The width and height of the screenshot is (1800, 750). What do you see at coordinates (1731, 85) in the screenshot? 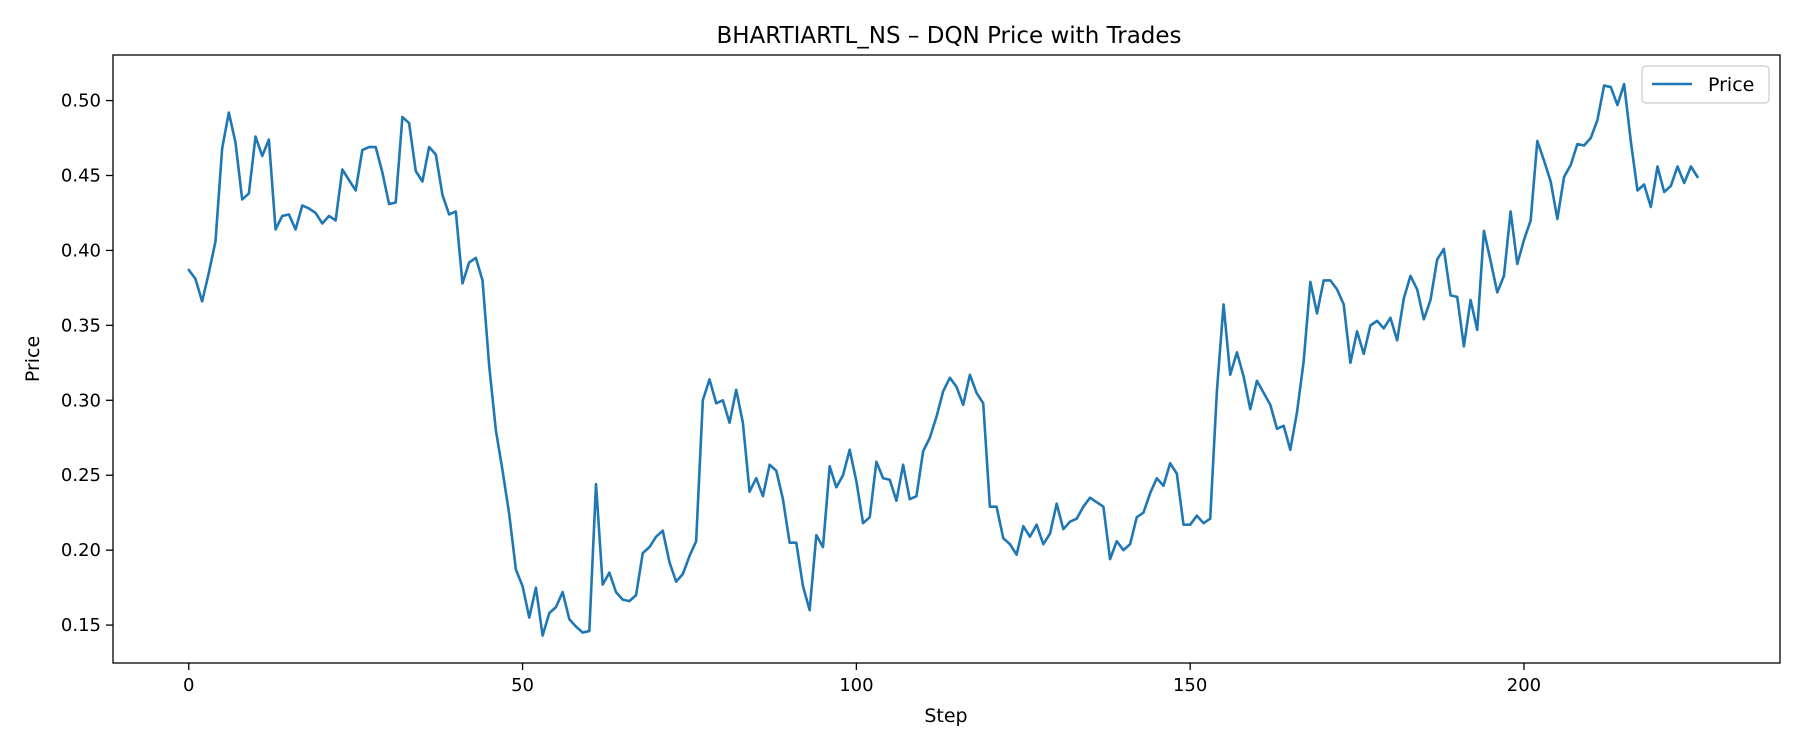
I see `legend-series-label: Price` at bounding box center [1731, 85].